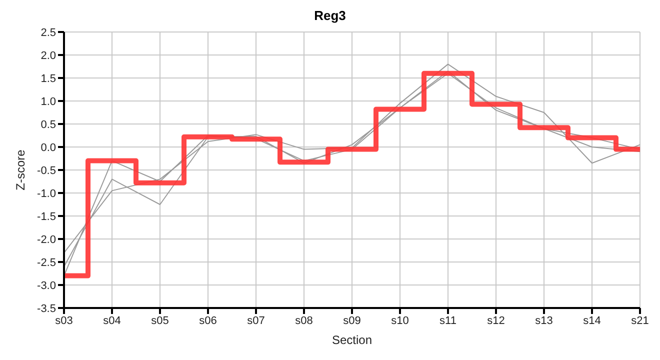 This screenshot has width=660, height=360. What do you see at coordinates (46, 170) in the screenshot?
I see `y-tick-label: -0.5` at bounding box center [46, 170].